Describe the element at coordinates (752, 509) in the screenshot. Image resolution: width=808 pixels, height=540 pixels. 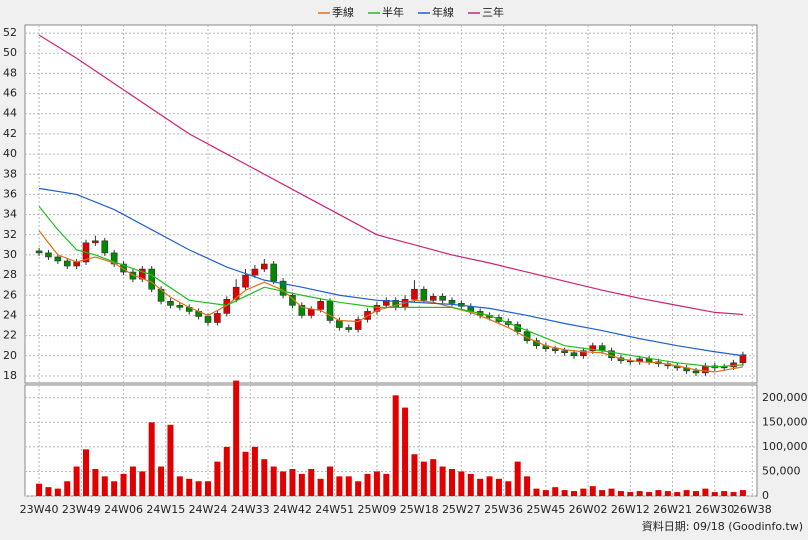
I see `x-tick-label: 26W38` at that location.